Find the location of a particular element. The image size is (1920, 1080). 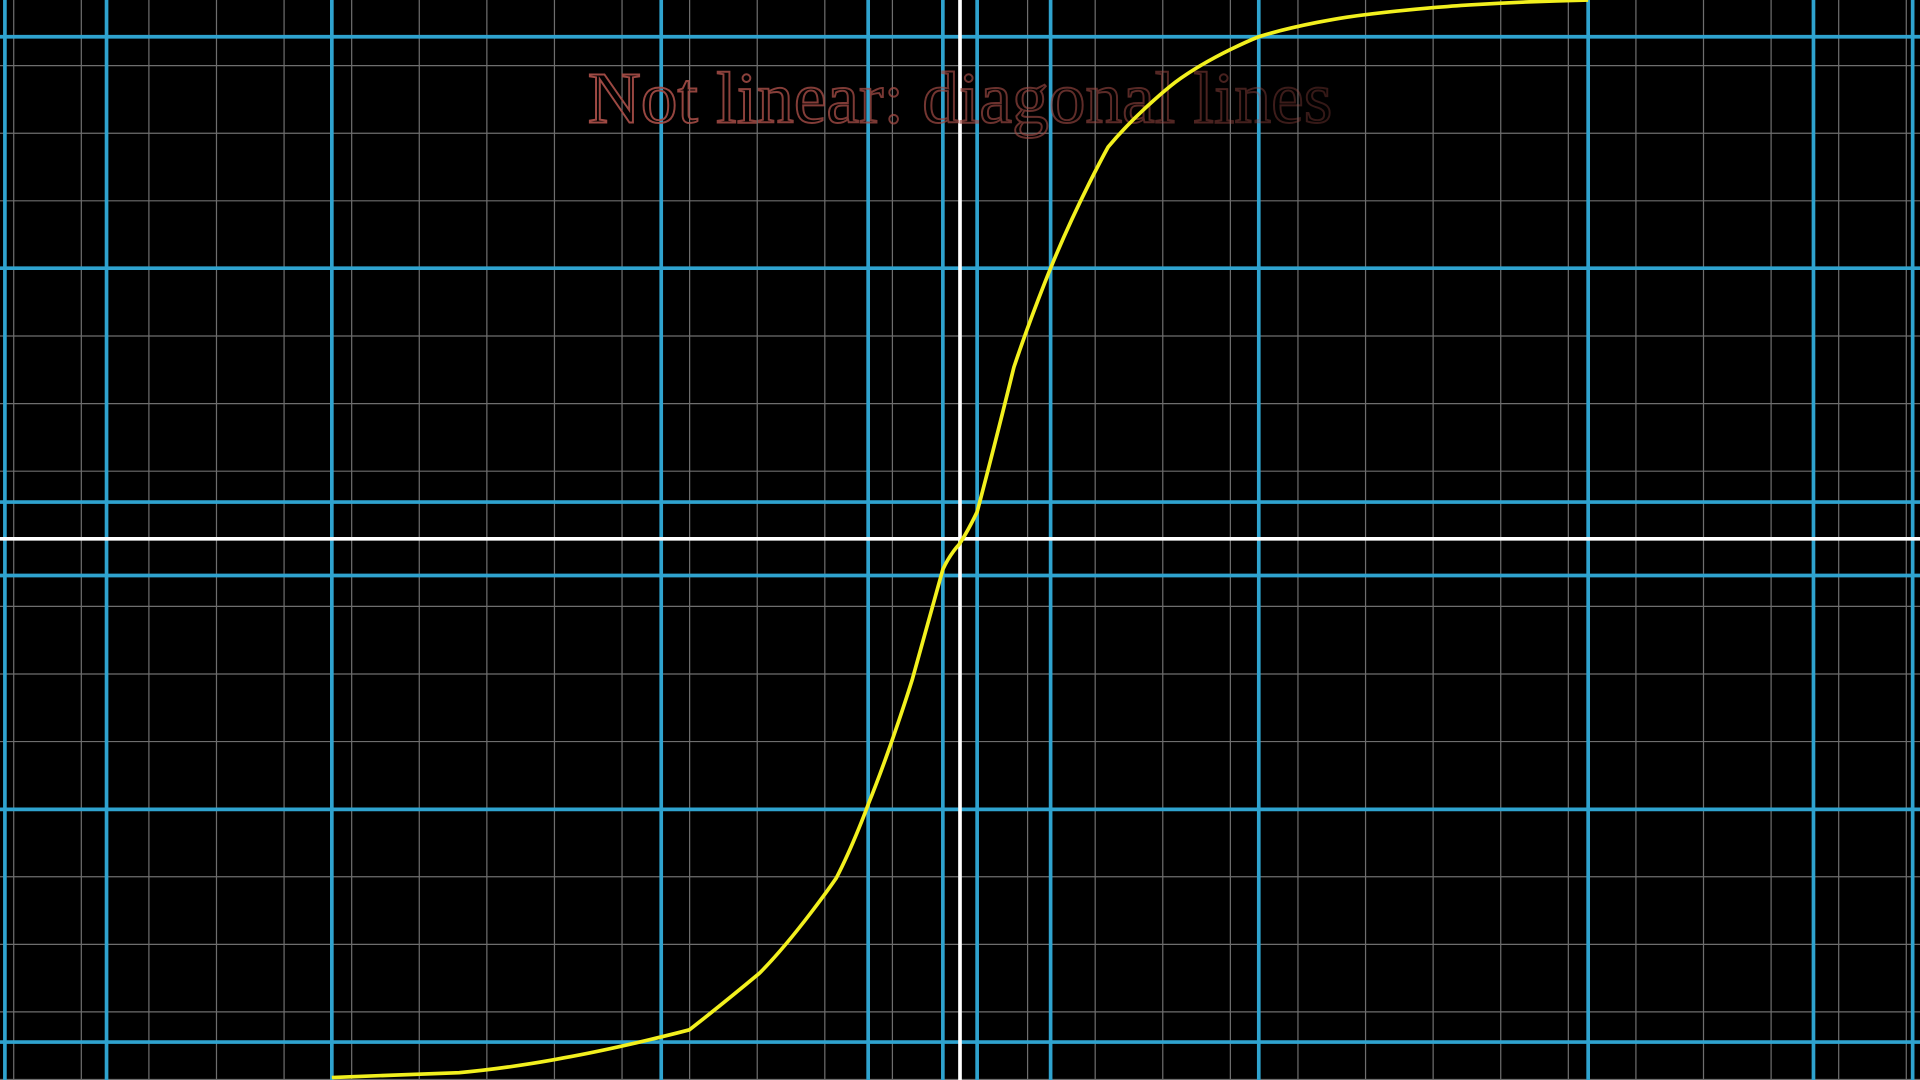

title: Not linear: diagonal lines is located at coordinates (960, 97).